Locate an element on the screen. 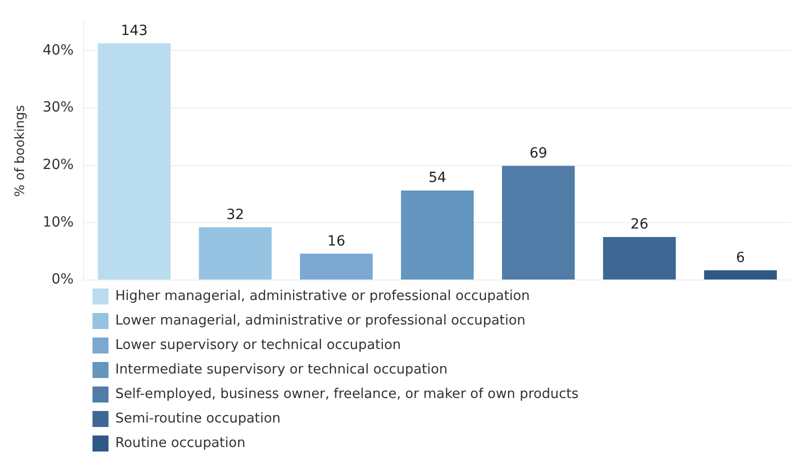  legend-label: Lower managerial, administrative or professional occupation is located at coordinates (320, 320).